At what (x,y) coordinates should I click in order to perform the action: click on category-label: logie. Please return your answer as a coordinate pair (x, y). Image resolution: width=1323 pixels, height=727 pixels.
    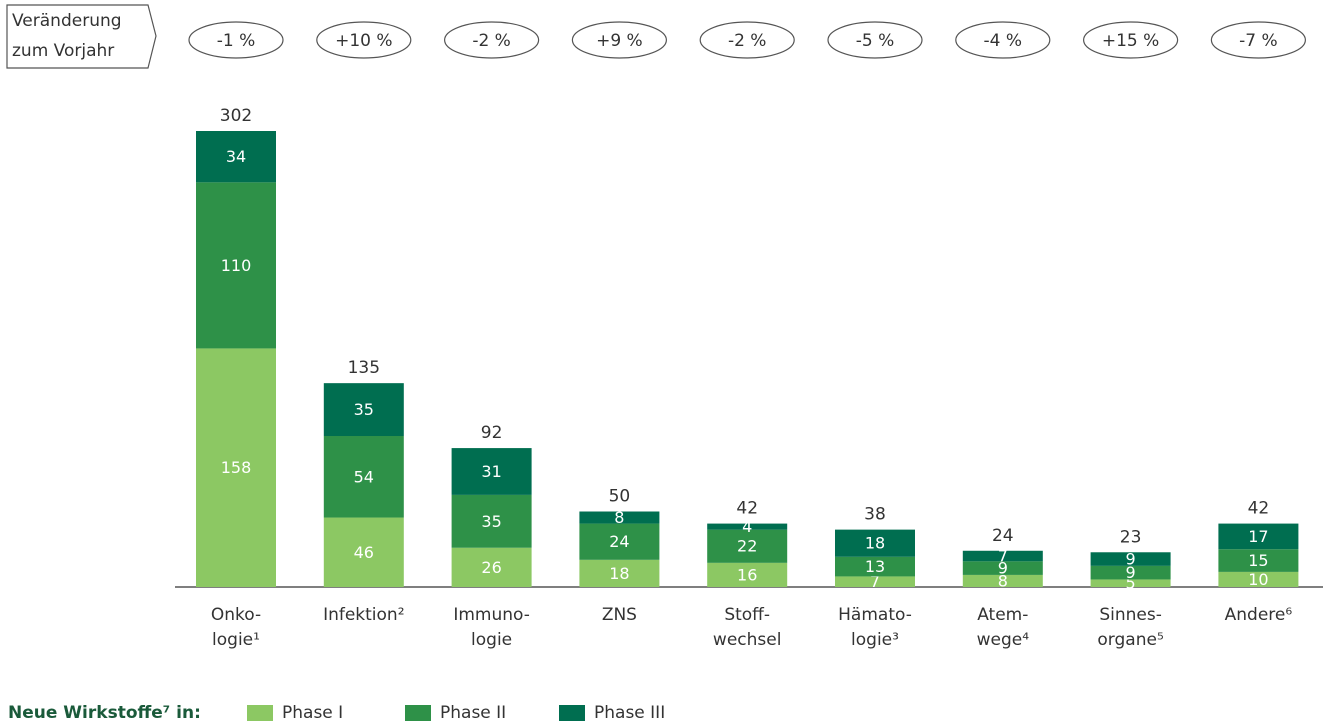
    Looking at the image, I should click on (491, 640).